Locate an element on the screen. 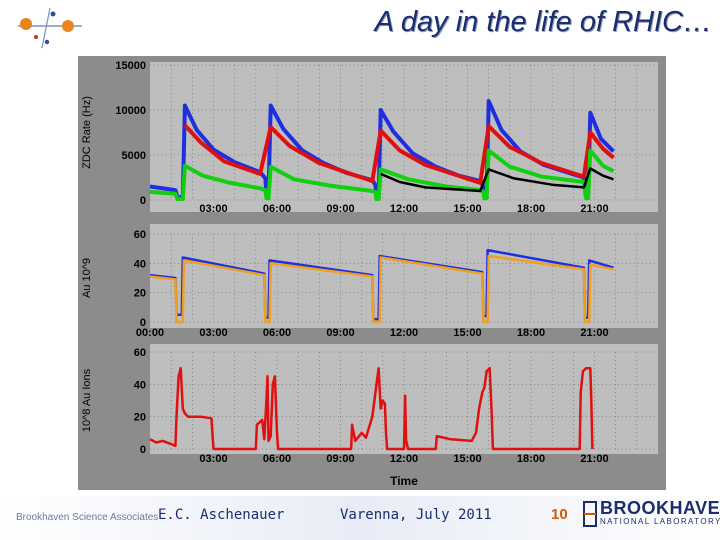 This screenshot has width=720, height=540. footer-bg is located at coordinates (360, 518).